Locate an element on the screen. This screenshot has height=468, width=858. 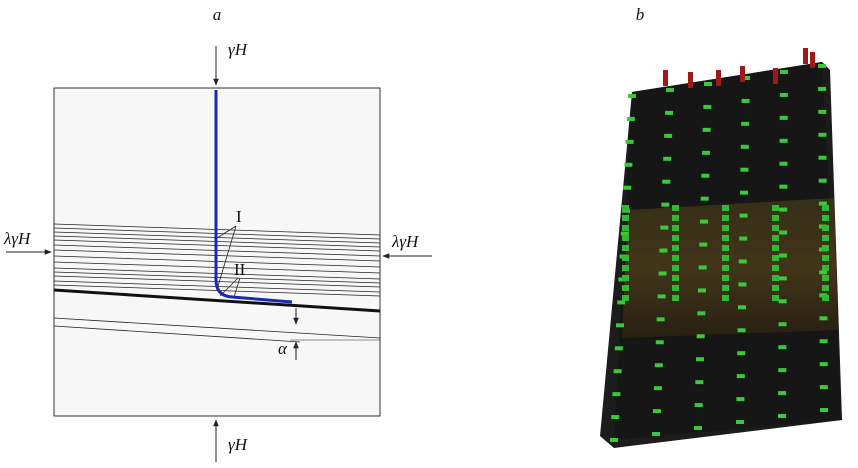
angle-label: α is located at coordinates (283, 348).